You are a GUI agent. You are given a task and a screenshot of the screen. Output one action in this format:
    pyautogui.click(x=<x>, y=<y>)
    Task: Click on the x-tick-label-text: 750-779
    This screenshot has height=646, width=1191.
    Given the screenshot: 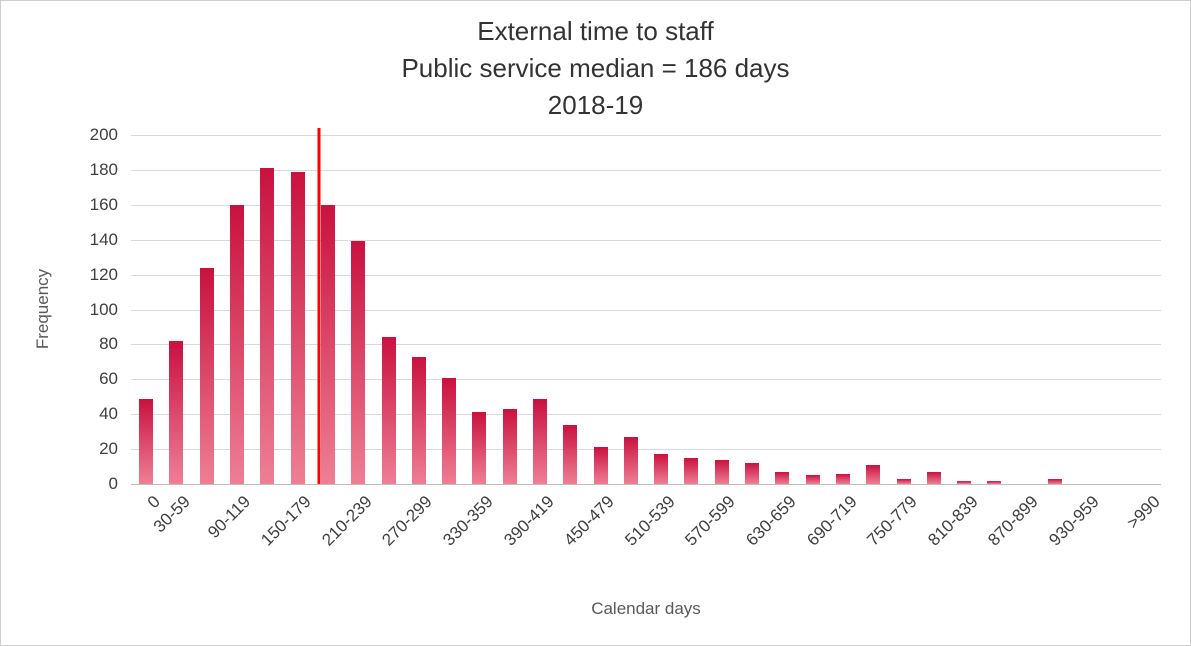 What is the action you would take?
    pyautogui.click(x=892, y=521)
    